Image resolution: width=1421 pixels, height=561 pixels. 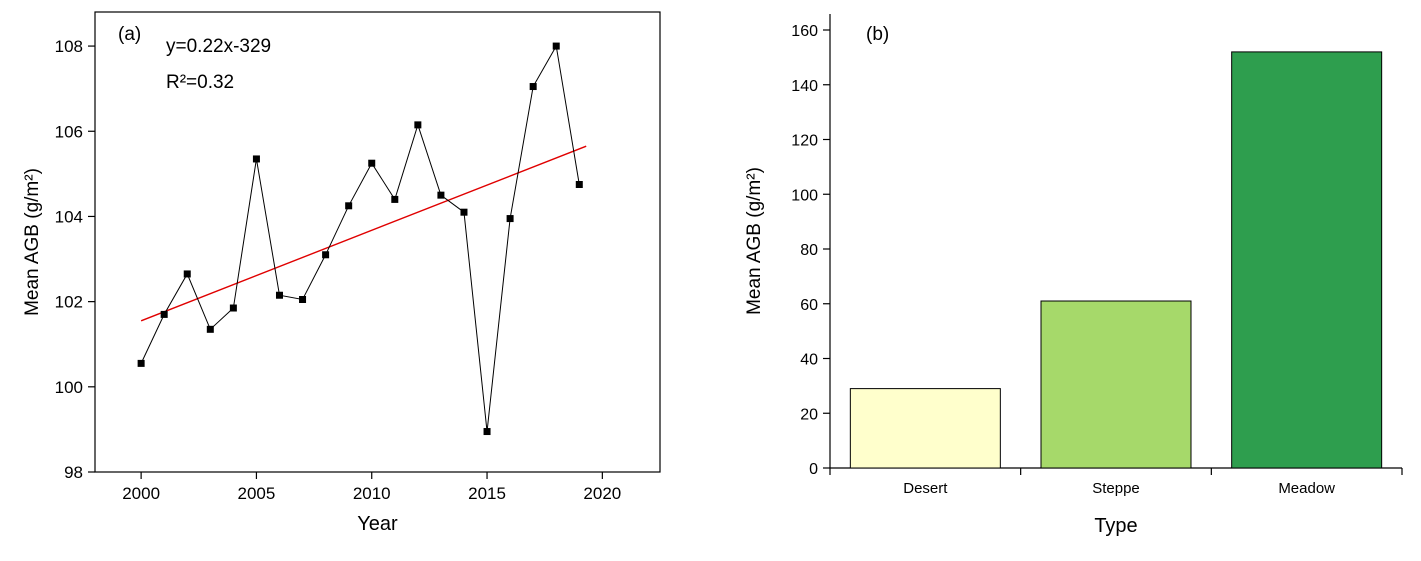 What do you see at coordinates (487, 493) in the screenshot?
I see `x-axis-tick-label: 2015` at bounding box center [487, 493].